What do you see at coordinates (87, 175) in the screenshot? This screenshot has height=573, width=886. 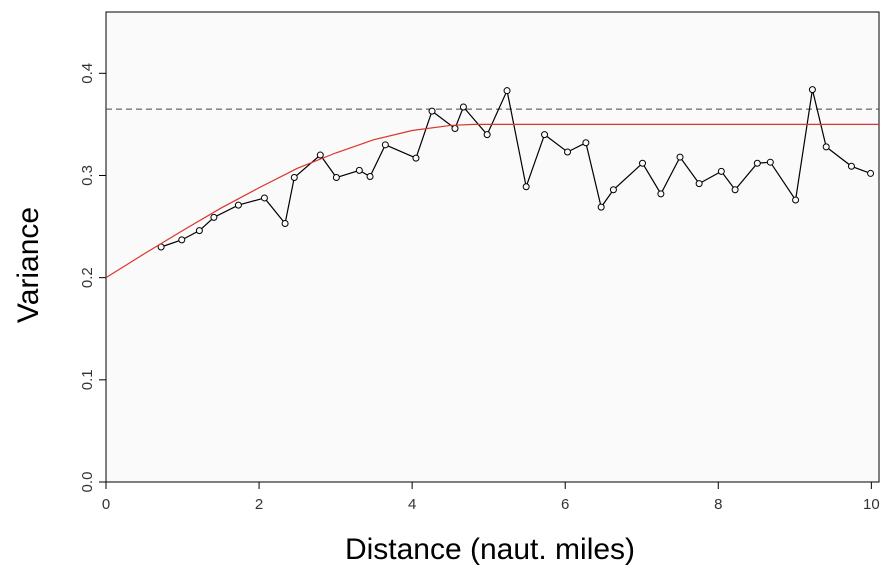 I see `y-tick-label: 0.3` at bounding box center [87, 175].